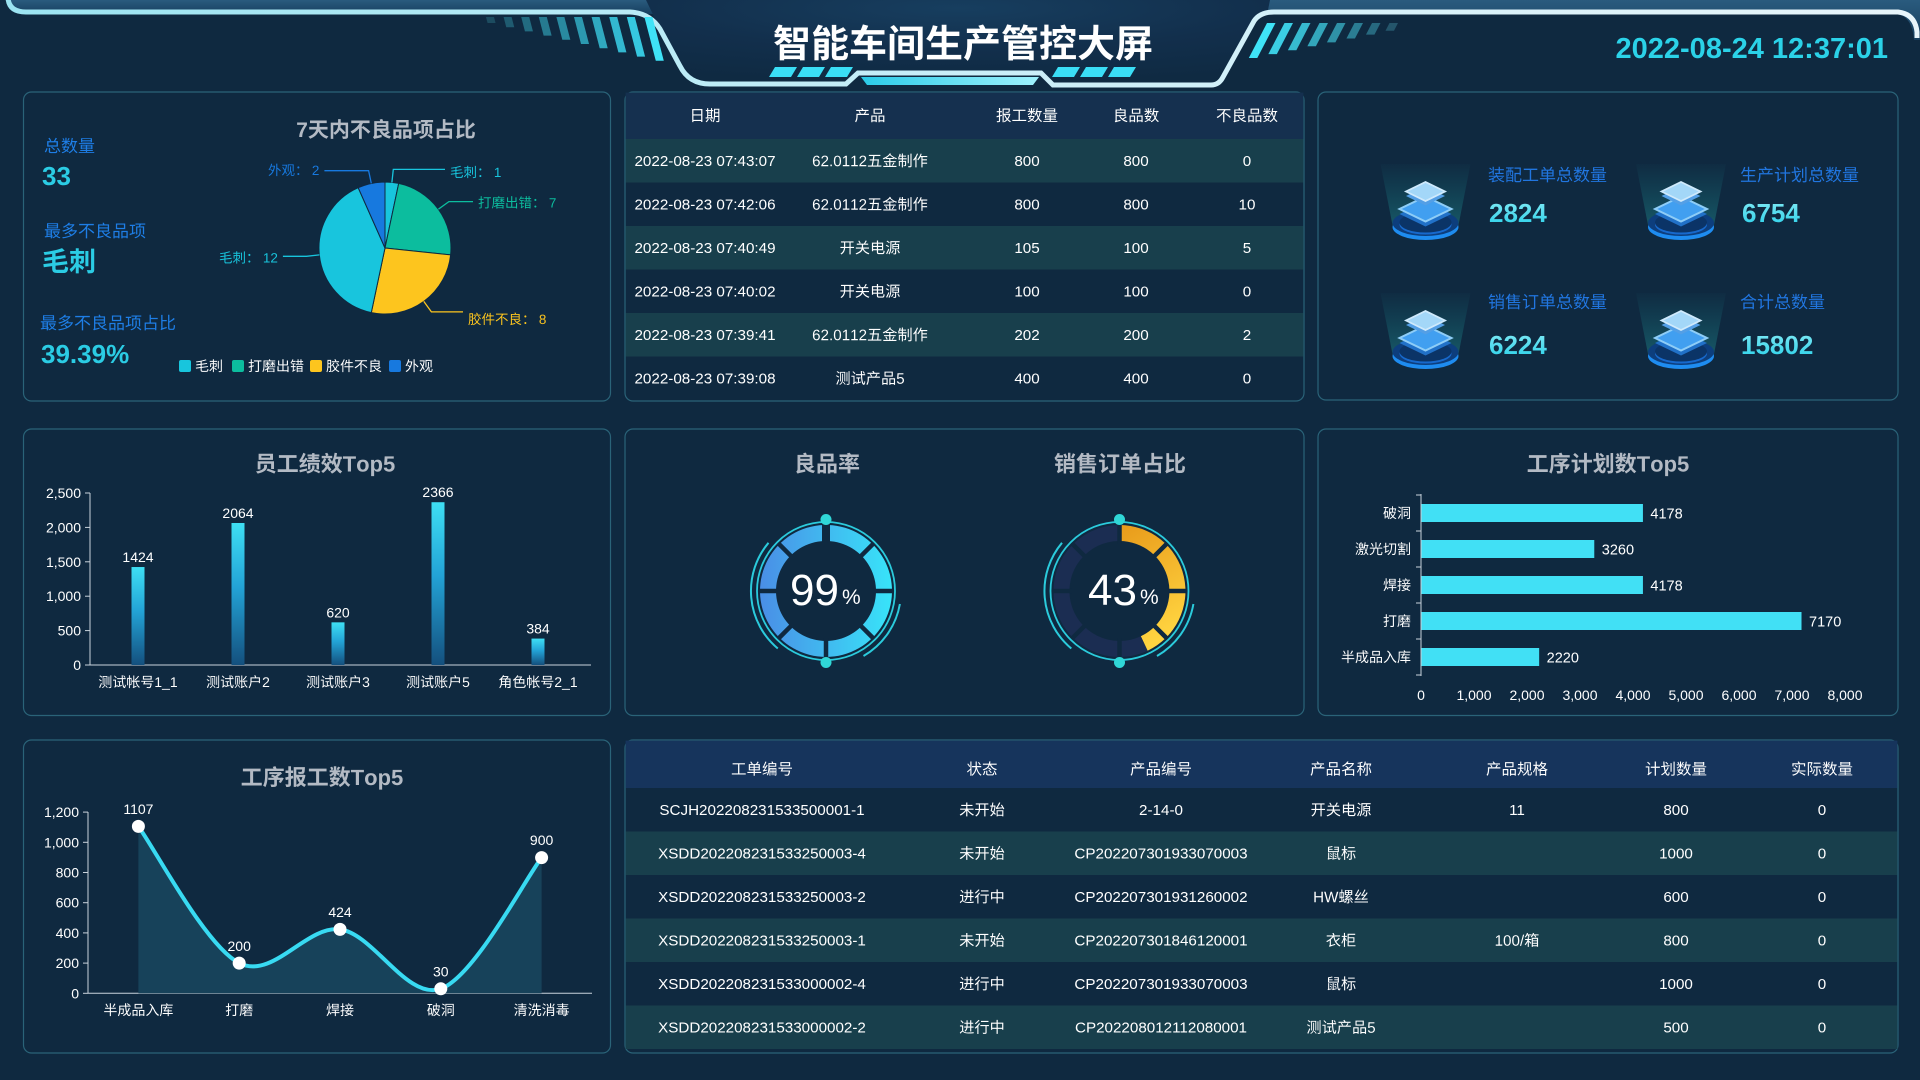  Describe the element at coordinates (1632, 695) in the screenshot. I see `svg-text: 4,000` at that location.